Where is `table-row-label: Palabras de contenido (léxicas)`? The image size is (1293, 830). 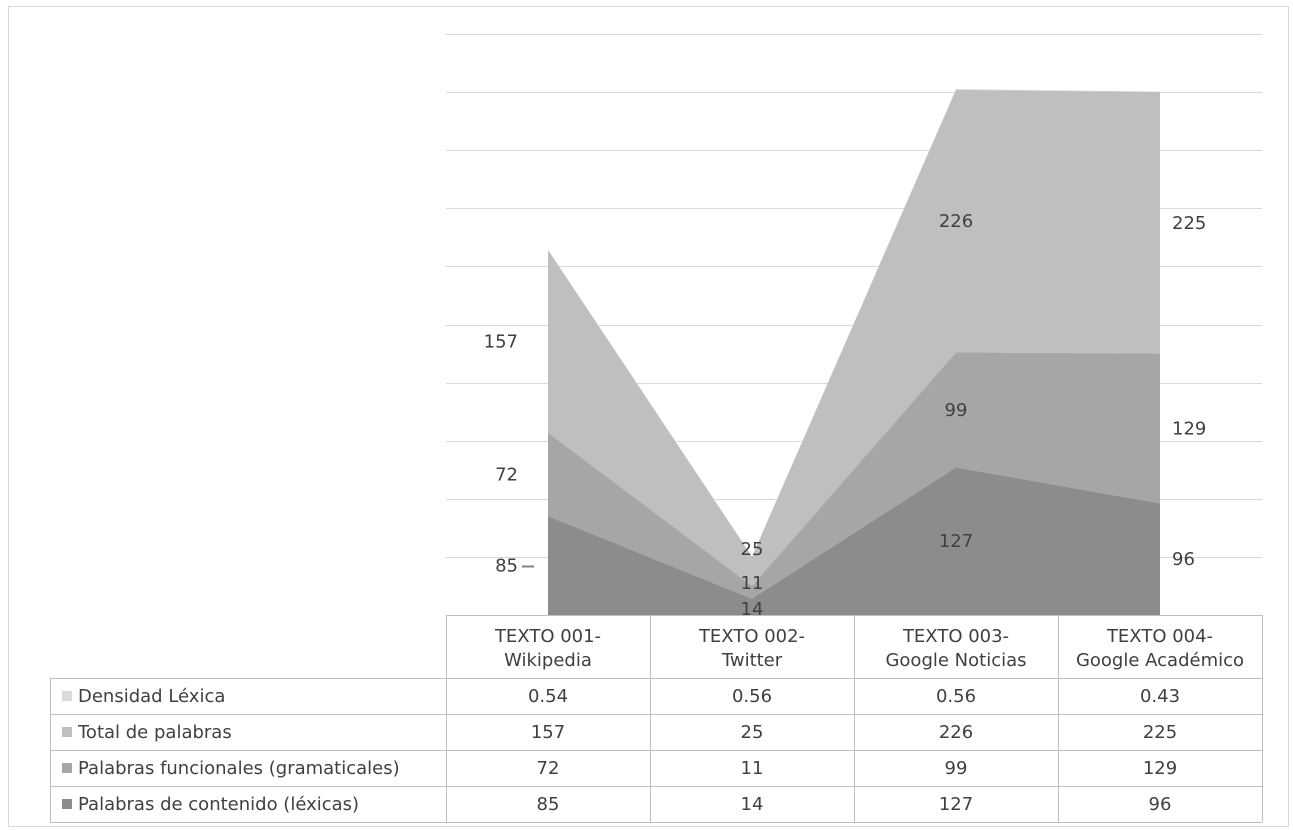
table-row-label: Palabras de contenido (léxicas) is located at coordinates (218, 804).